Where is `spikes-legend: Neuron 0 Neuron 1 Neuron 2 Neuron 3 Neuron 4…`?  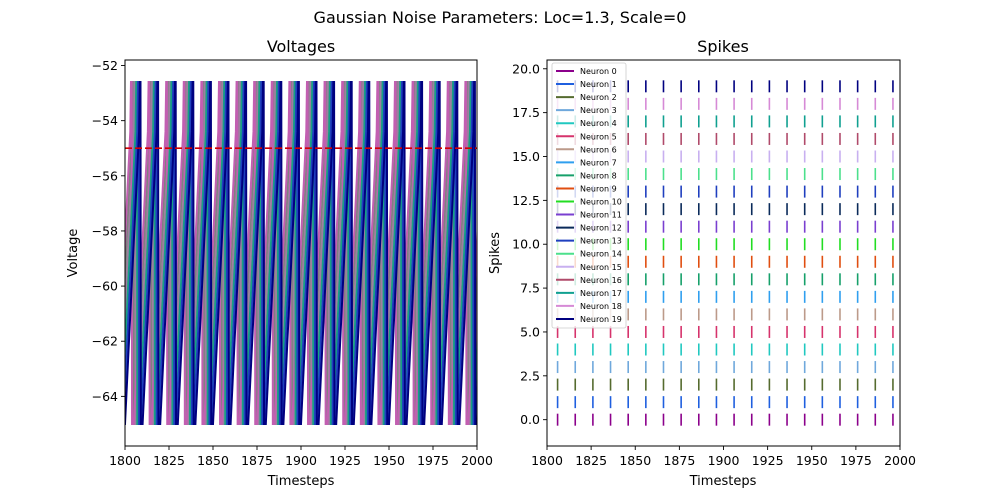 spikes-legend: Neuron 0 Neuron 1 Neuron 2 Neuron 3 Neuron 4… is located at coordinates (589, 195).